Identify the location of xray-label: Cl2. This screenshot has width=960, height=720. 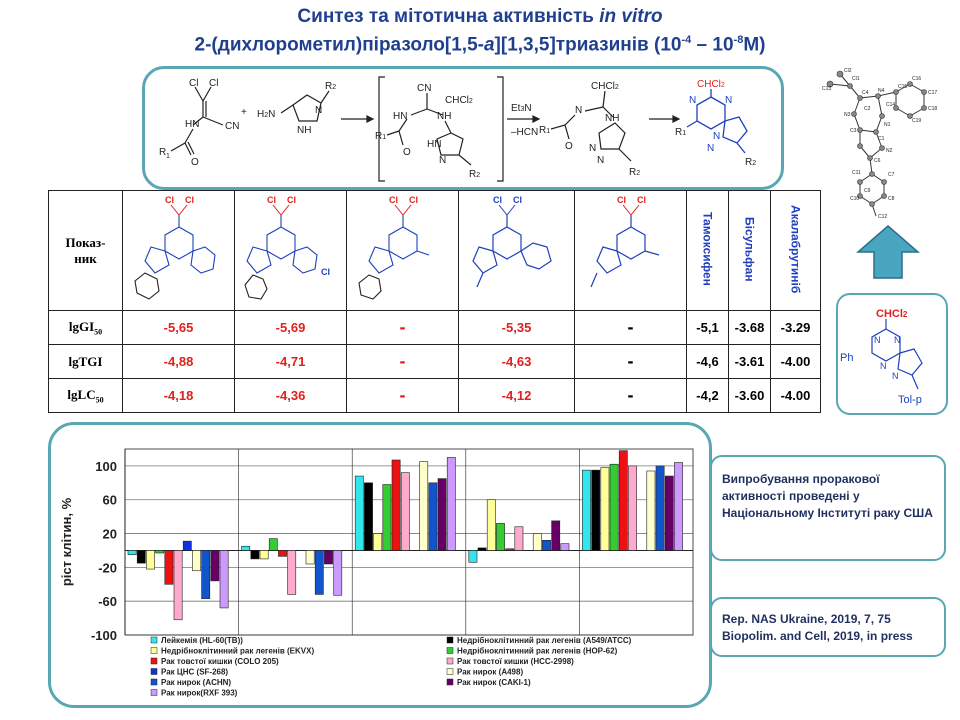
(848, 71).